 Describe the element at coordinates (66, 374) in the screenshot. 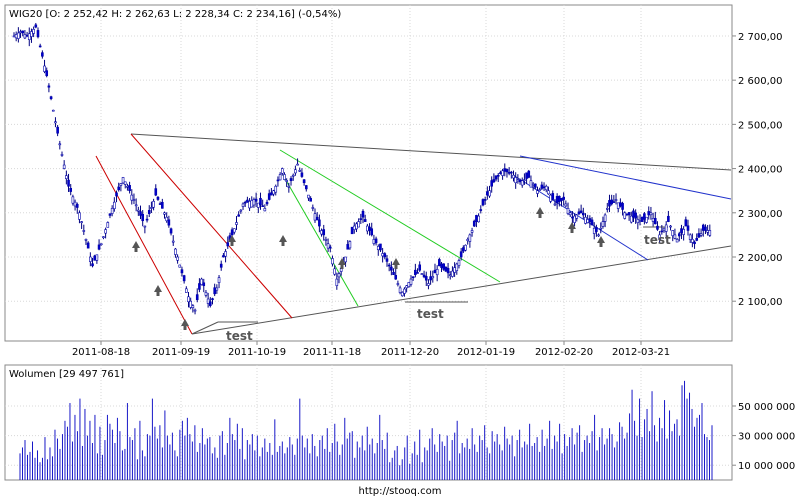

I see `volume-label: Wolumen [29 497 761]` at that location.